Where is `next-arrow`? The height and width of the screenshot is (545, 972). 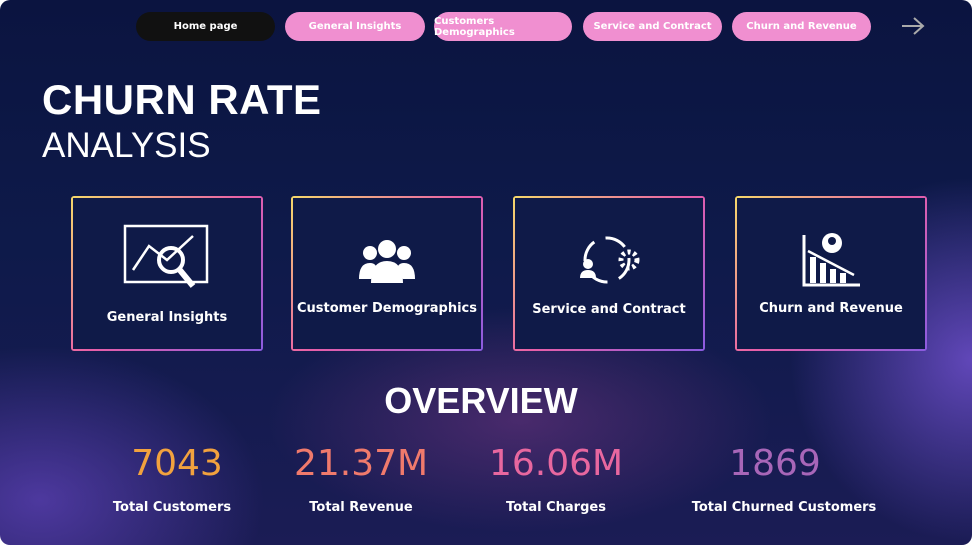 next-arrow is located at coordinates (913, 26).